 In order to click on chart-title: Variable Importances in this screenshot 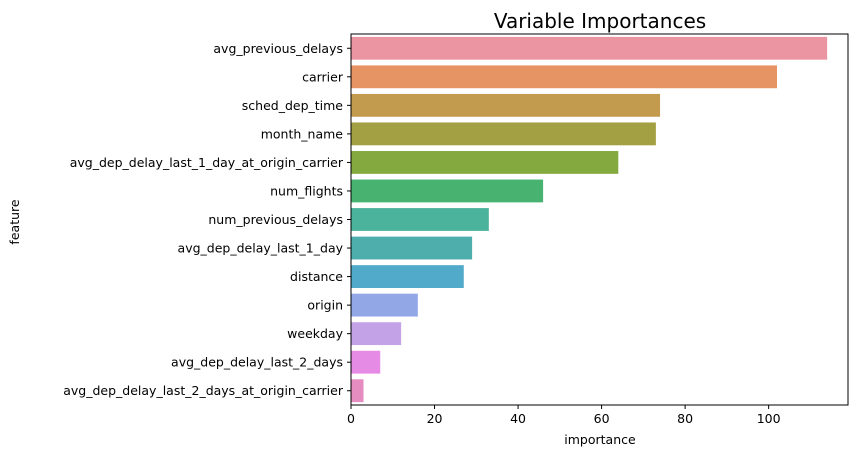, I will do `click(600, 21)`.